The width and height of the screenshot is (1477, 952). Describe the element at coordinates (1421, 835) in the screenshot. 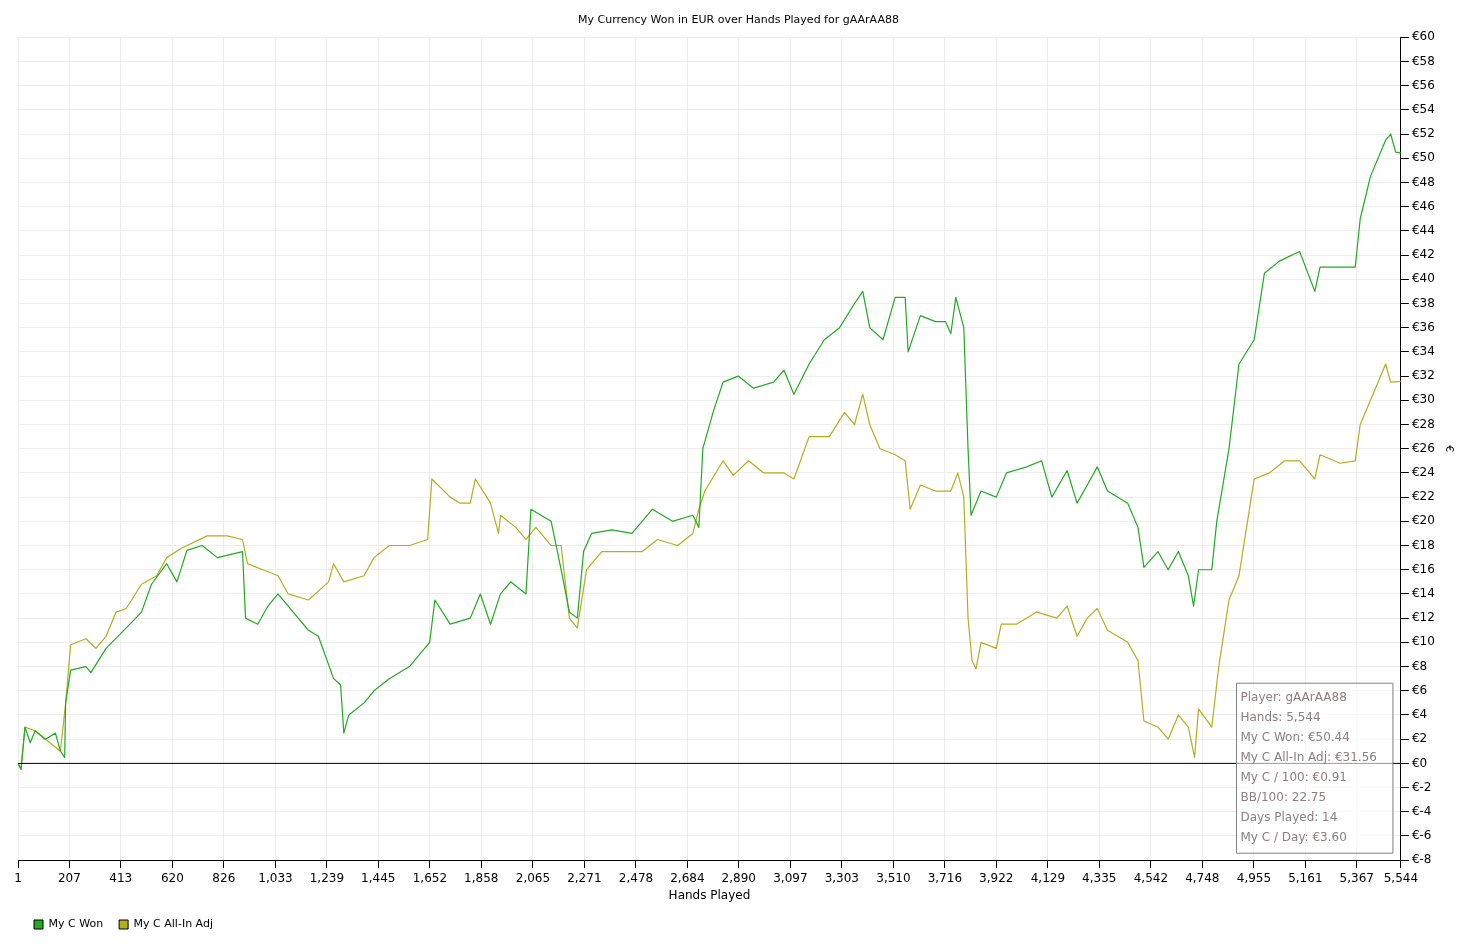

I see `y-tick-label: €-6` at that location.